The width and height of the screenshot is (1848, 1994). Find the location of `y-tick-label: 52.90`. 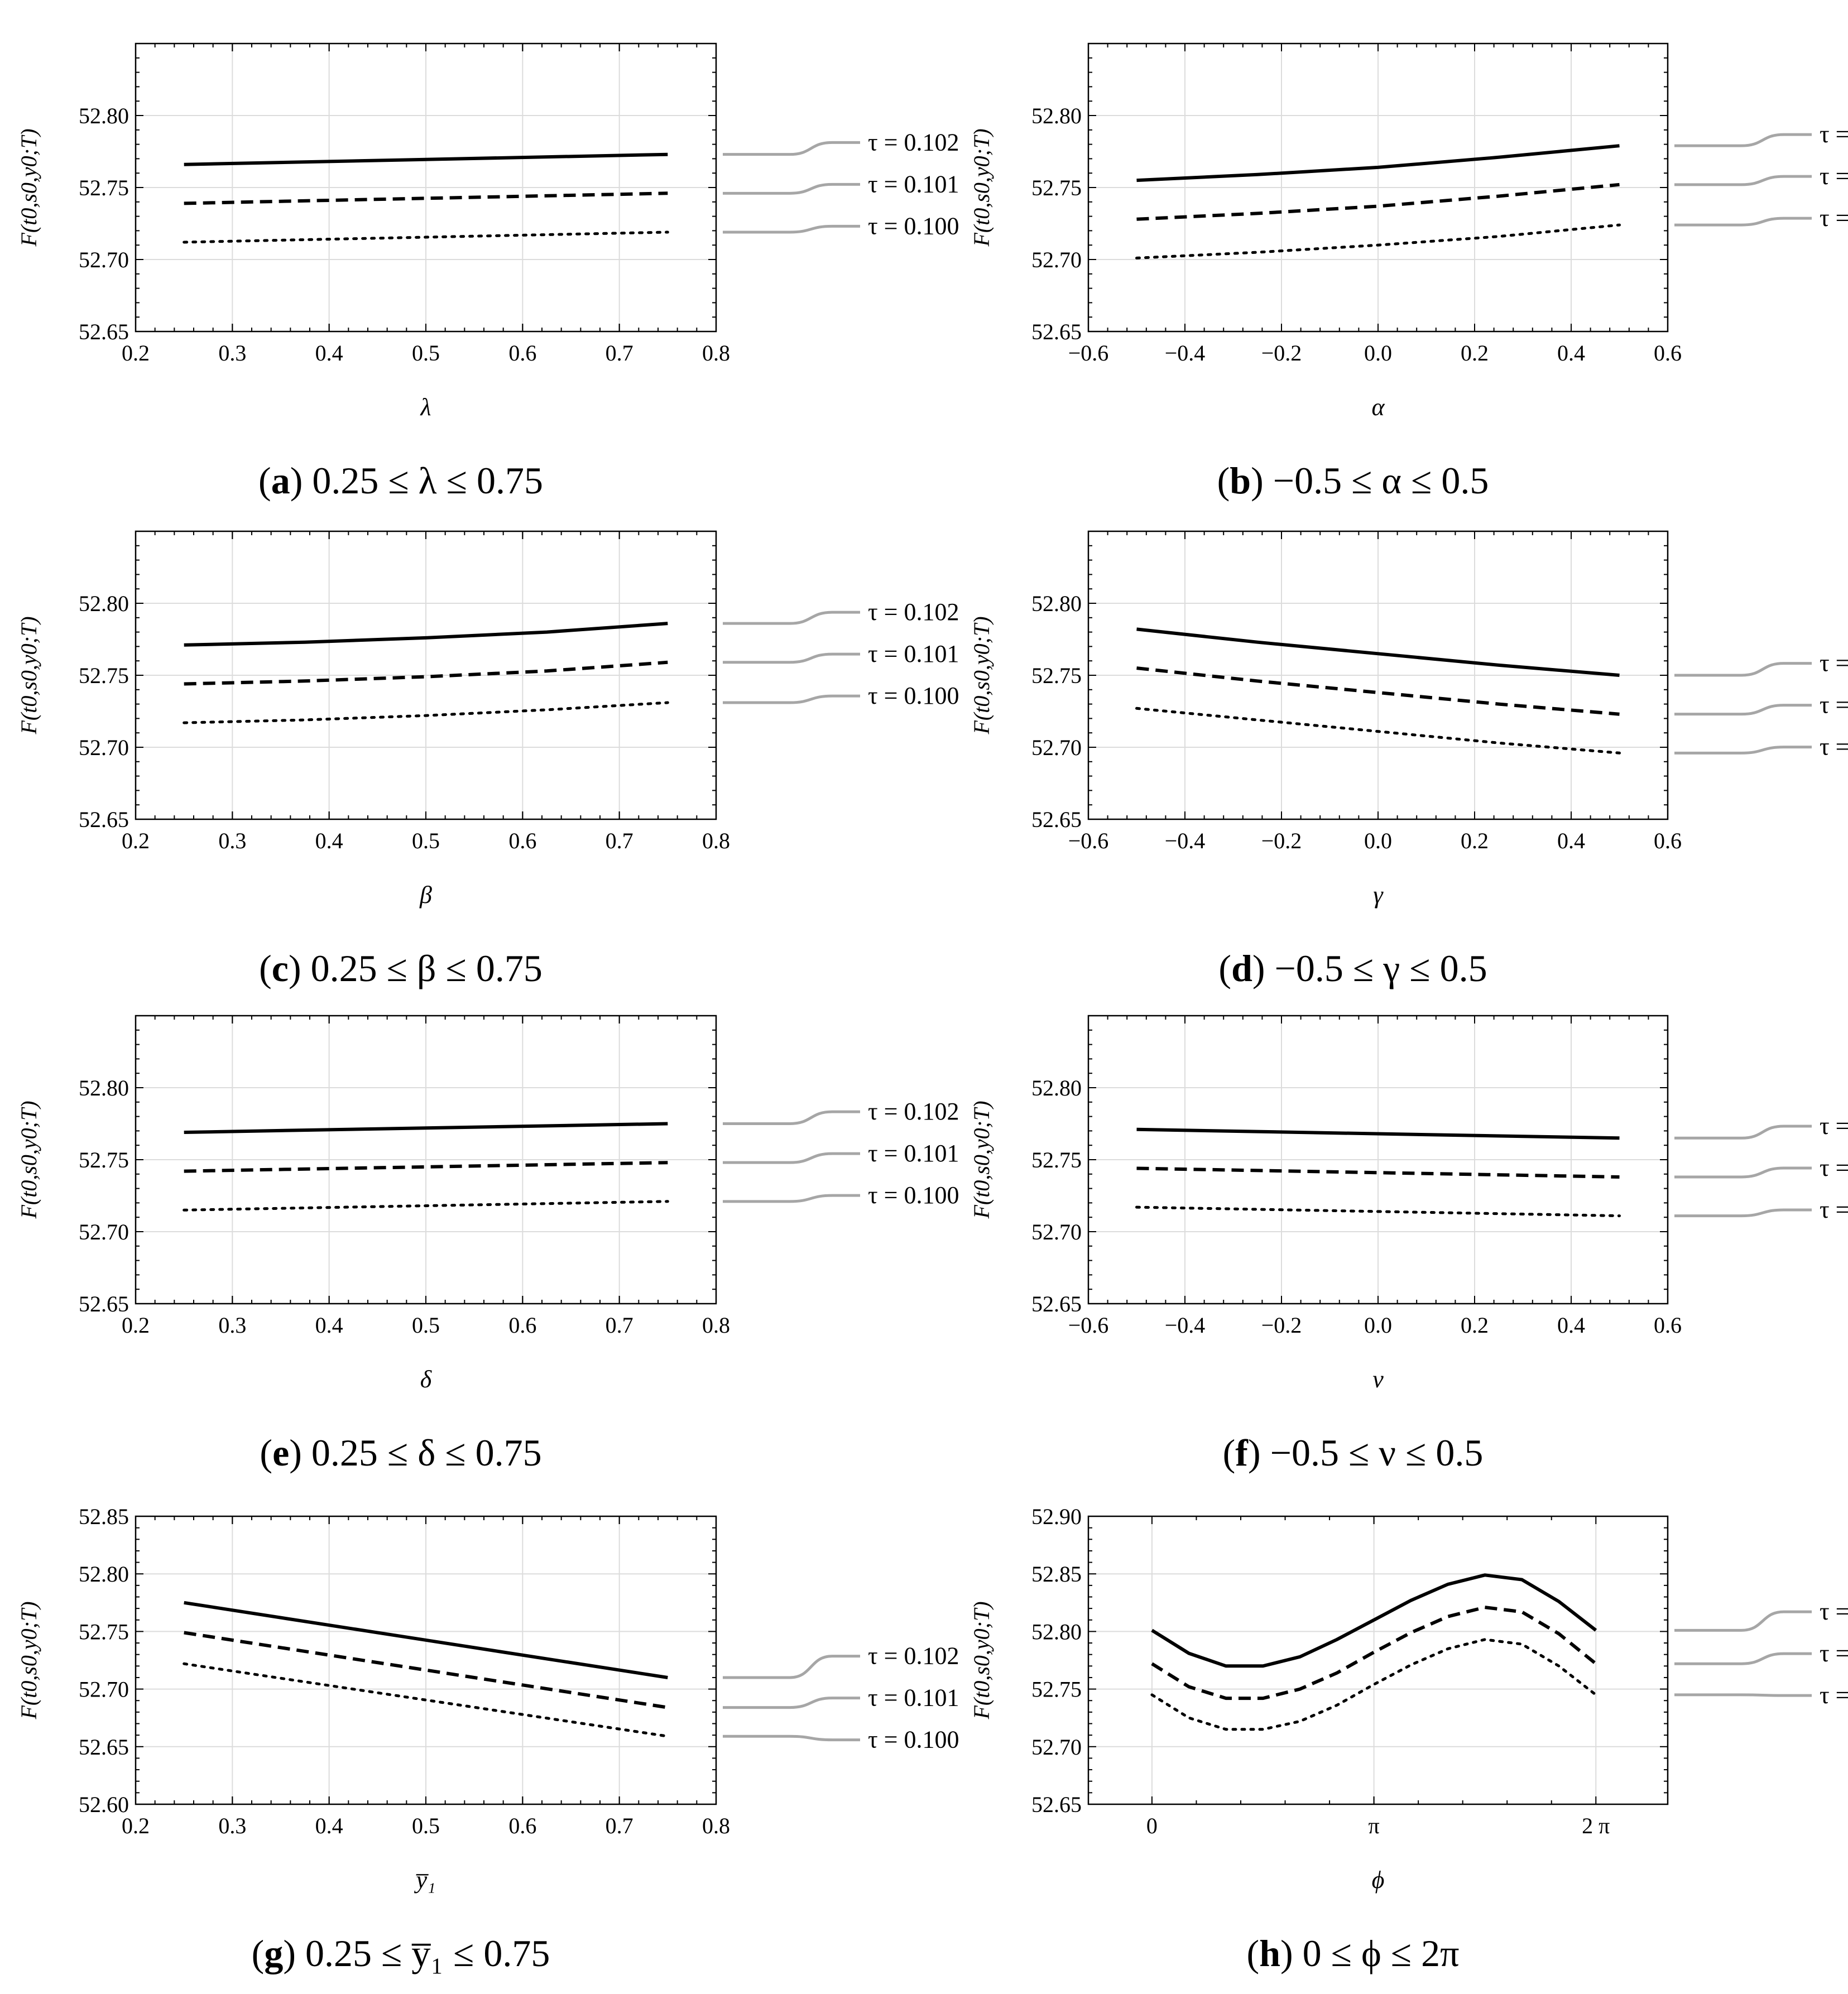

y-tick-label: 52.90 is located at coordinates (1056, 1516).